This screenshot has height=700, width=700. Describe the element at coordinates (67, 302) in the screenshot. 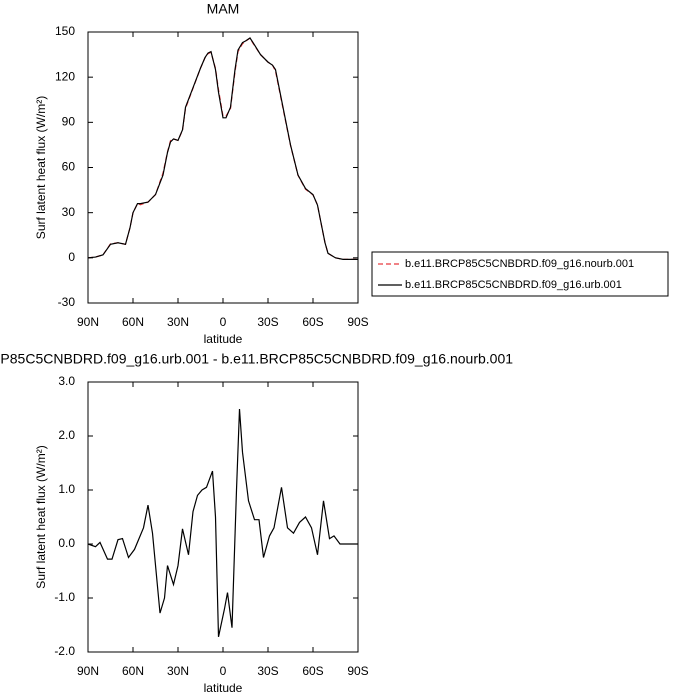

I see `y-tick-label: -30` at that location.